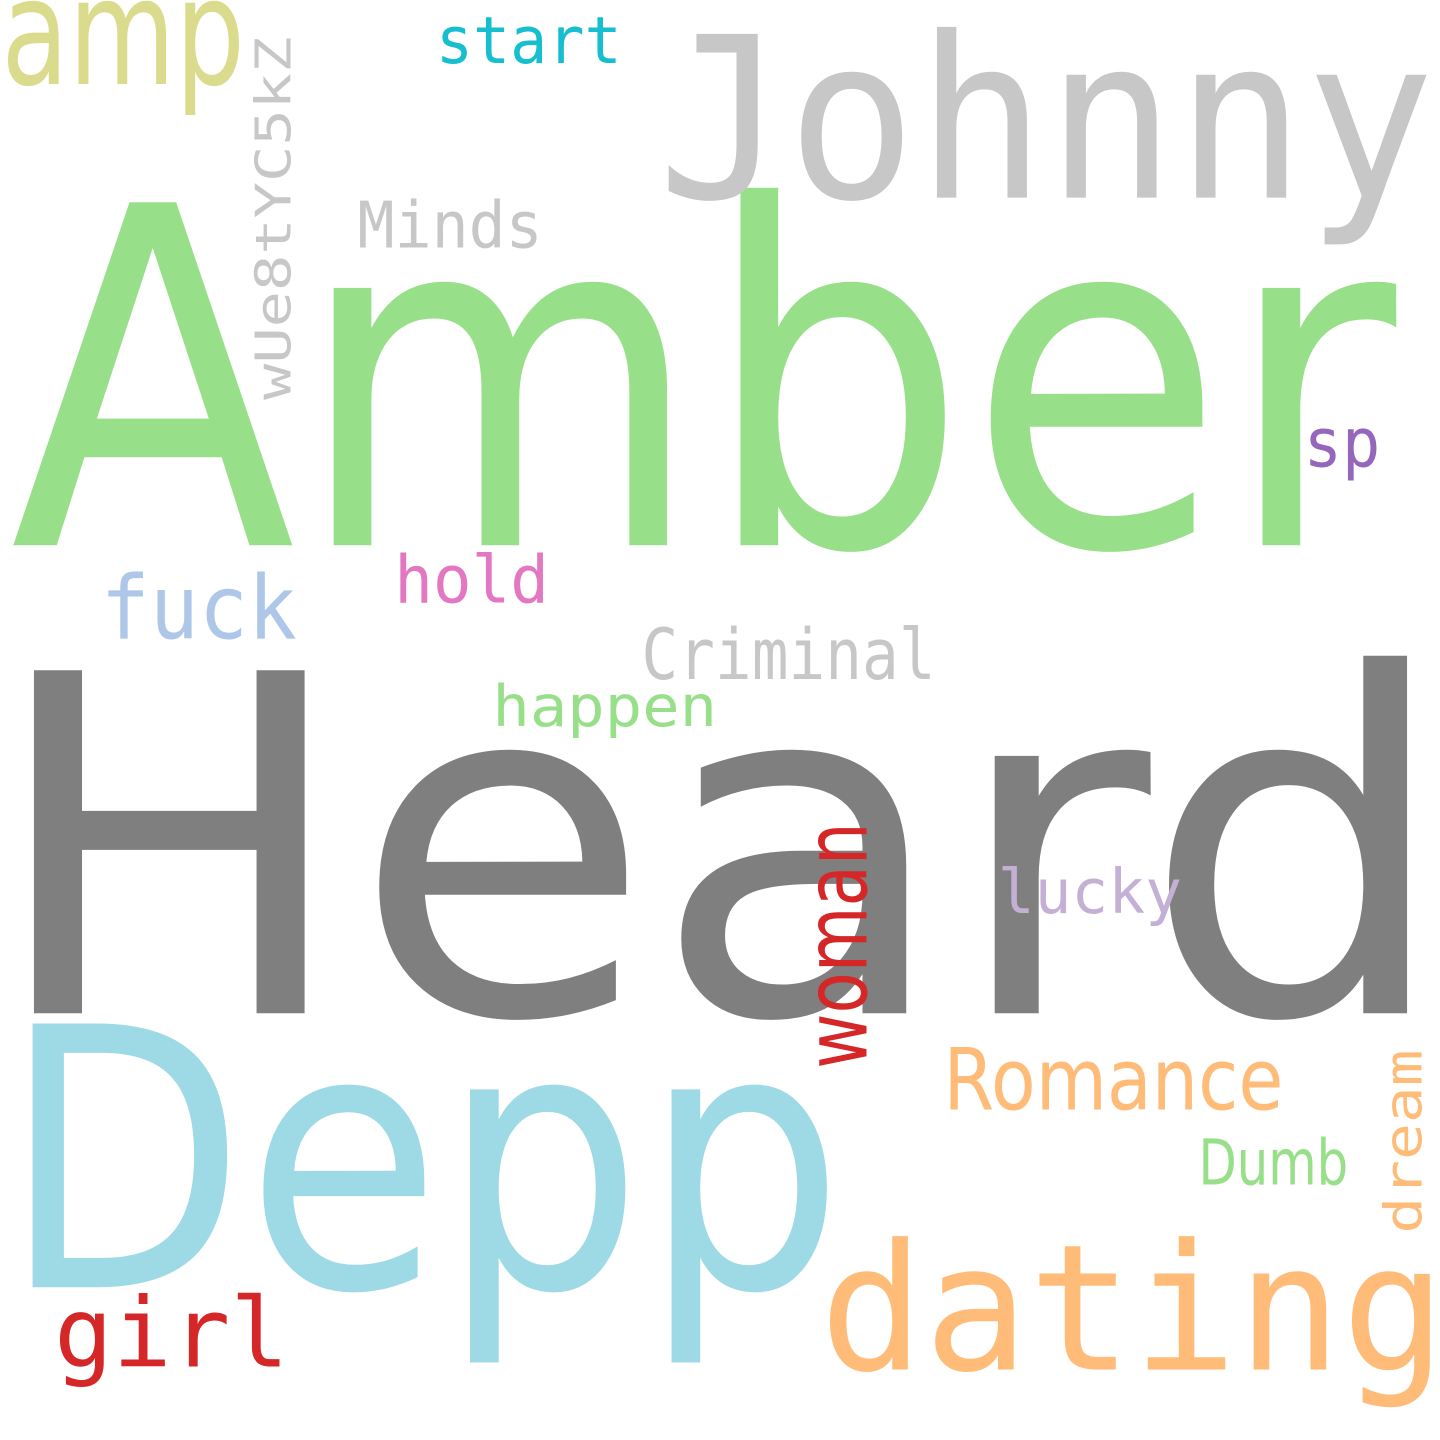  Describe the element at coordinates (123, 60) in the screenshot. I see `word-amp: amp` at that location.